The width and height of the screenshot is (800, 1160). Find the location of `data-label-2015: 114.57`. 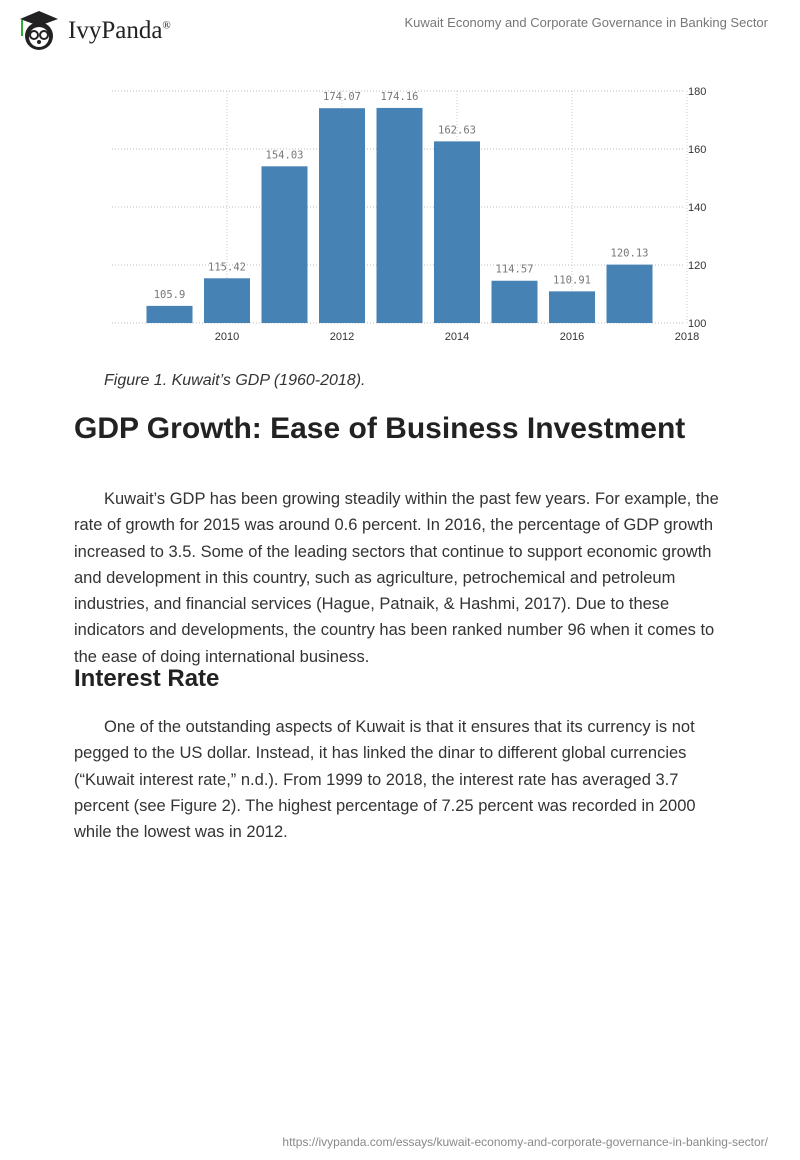

data-label-2015: 114.57 is located at coordinates (515, 270).